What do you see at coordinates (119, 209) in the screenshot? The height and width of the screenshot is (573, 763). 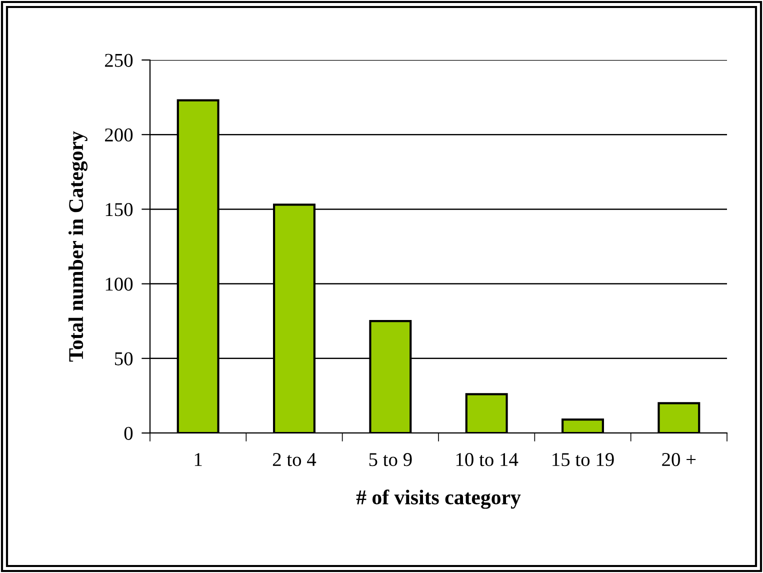 I see `y-tick-label: 150` at bounding box center [119, 209].